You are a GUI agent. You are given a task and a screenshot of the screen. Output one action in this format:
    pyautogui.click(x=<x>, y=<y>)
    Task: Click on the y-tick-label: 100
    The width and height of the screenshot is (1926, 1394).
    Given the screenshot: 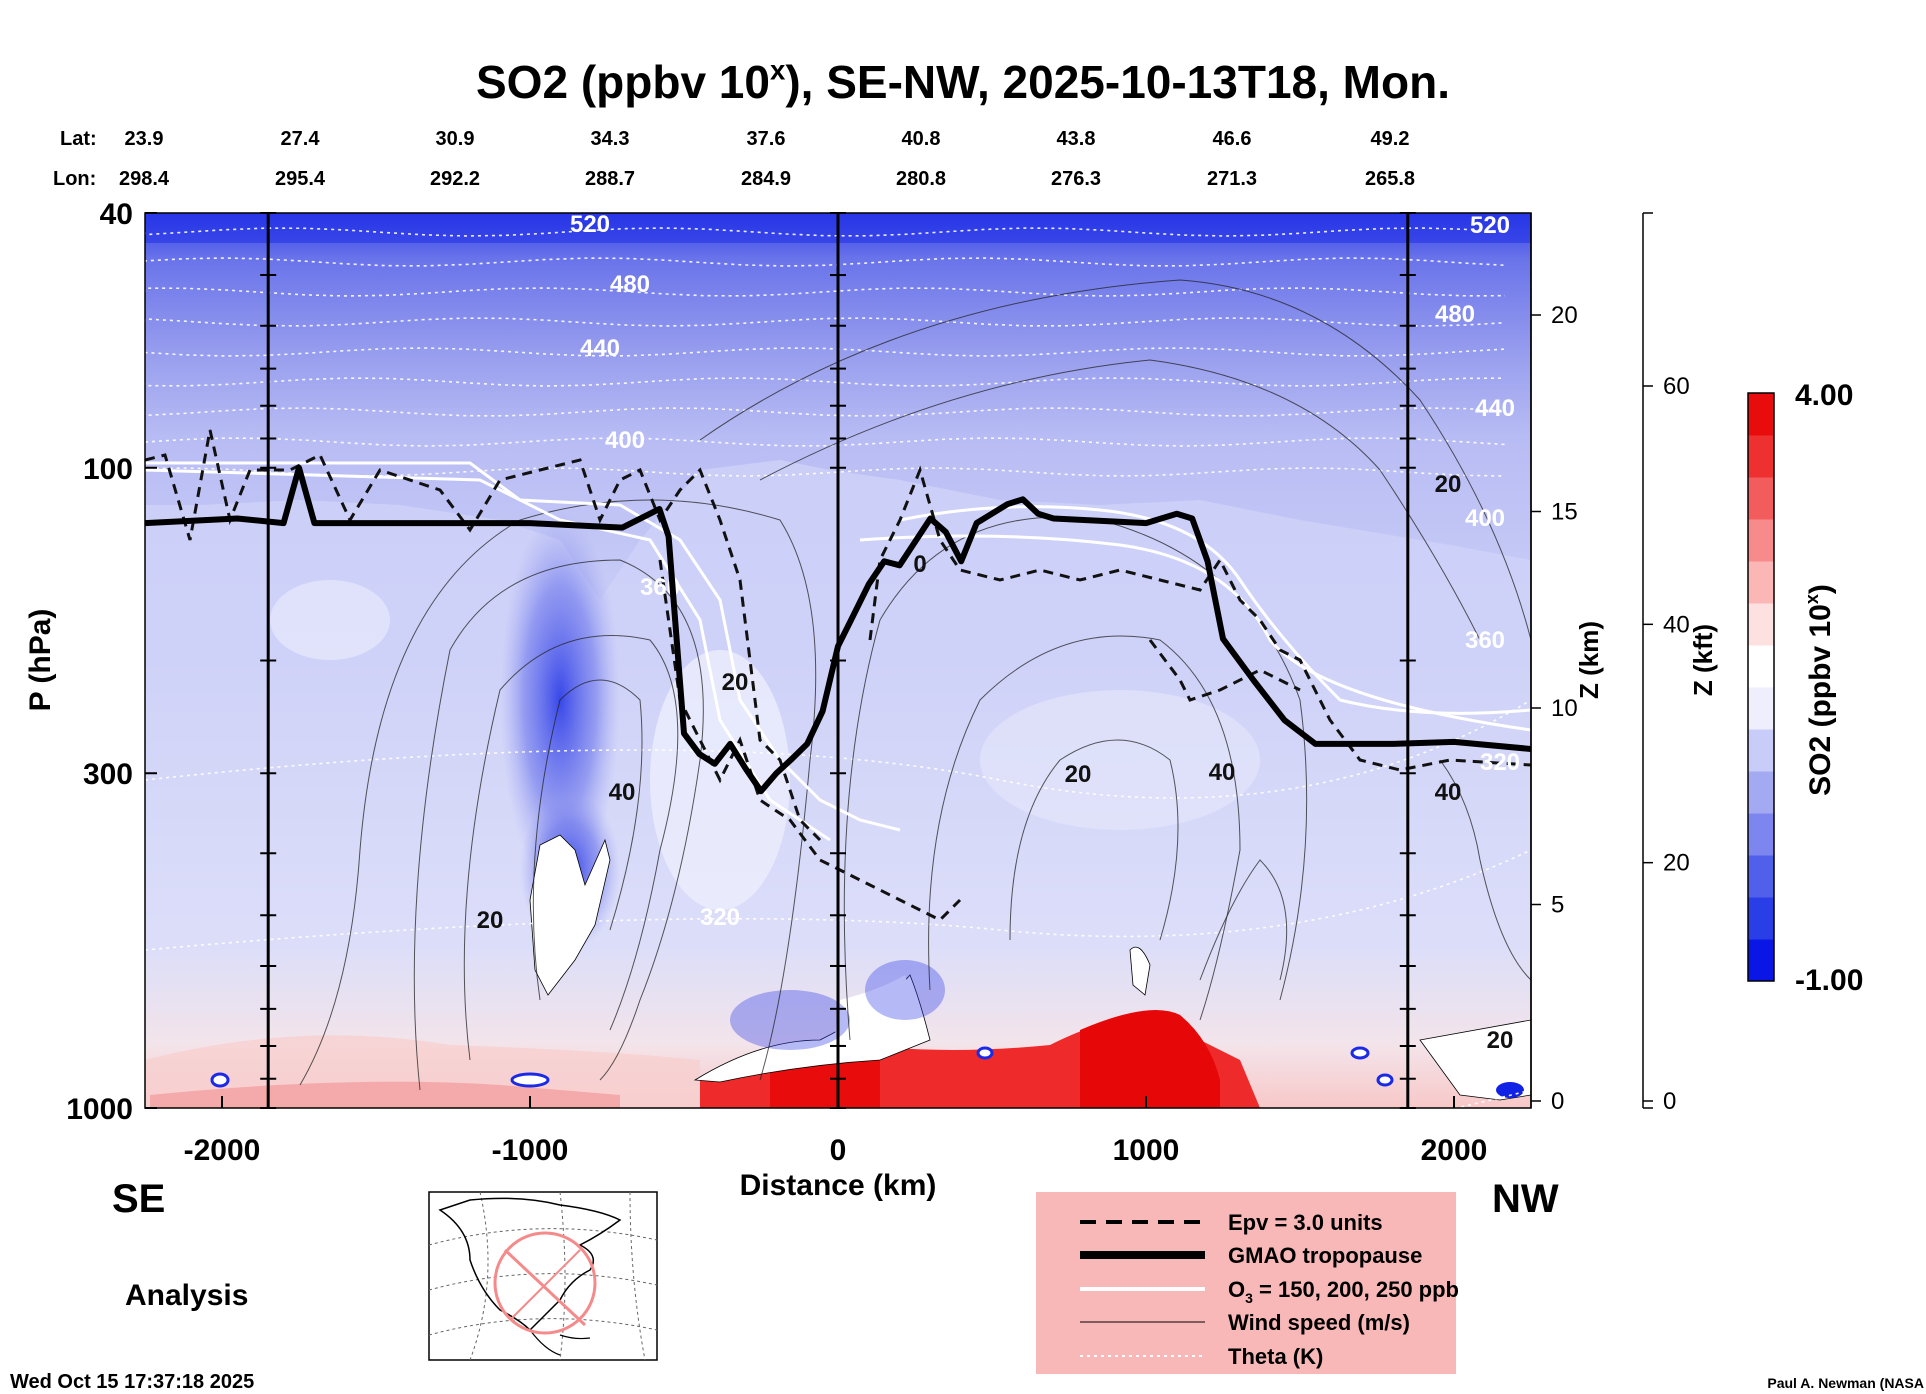 What is the action you would take?
    pyautogui.click(x=108, y=469)
    